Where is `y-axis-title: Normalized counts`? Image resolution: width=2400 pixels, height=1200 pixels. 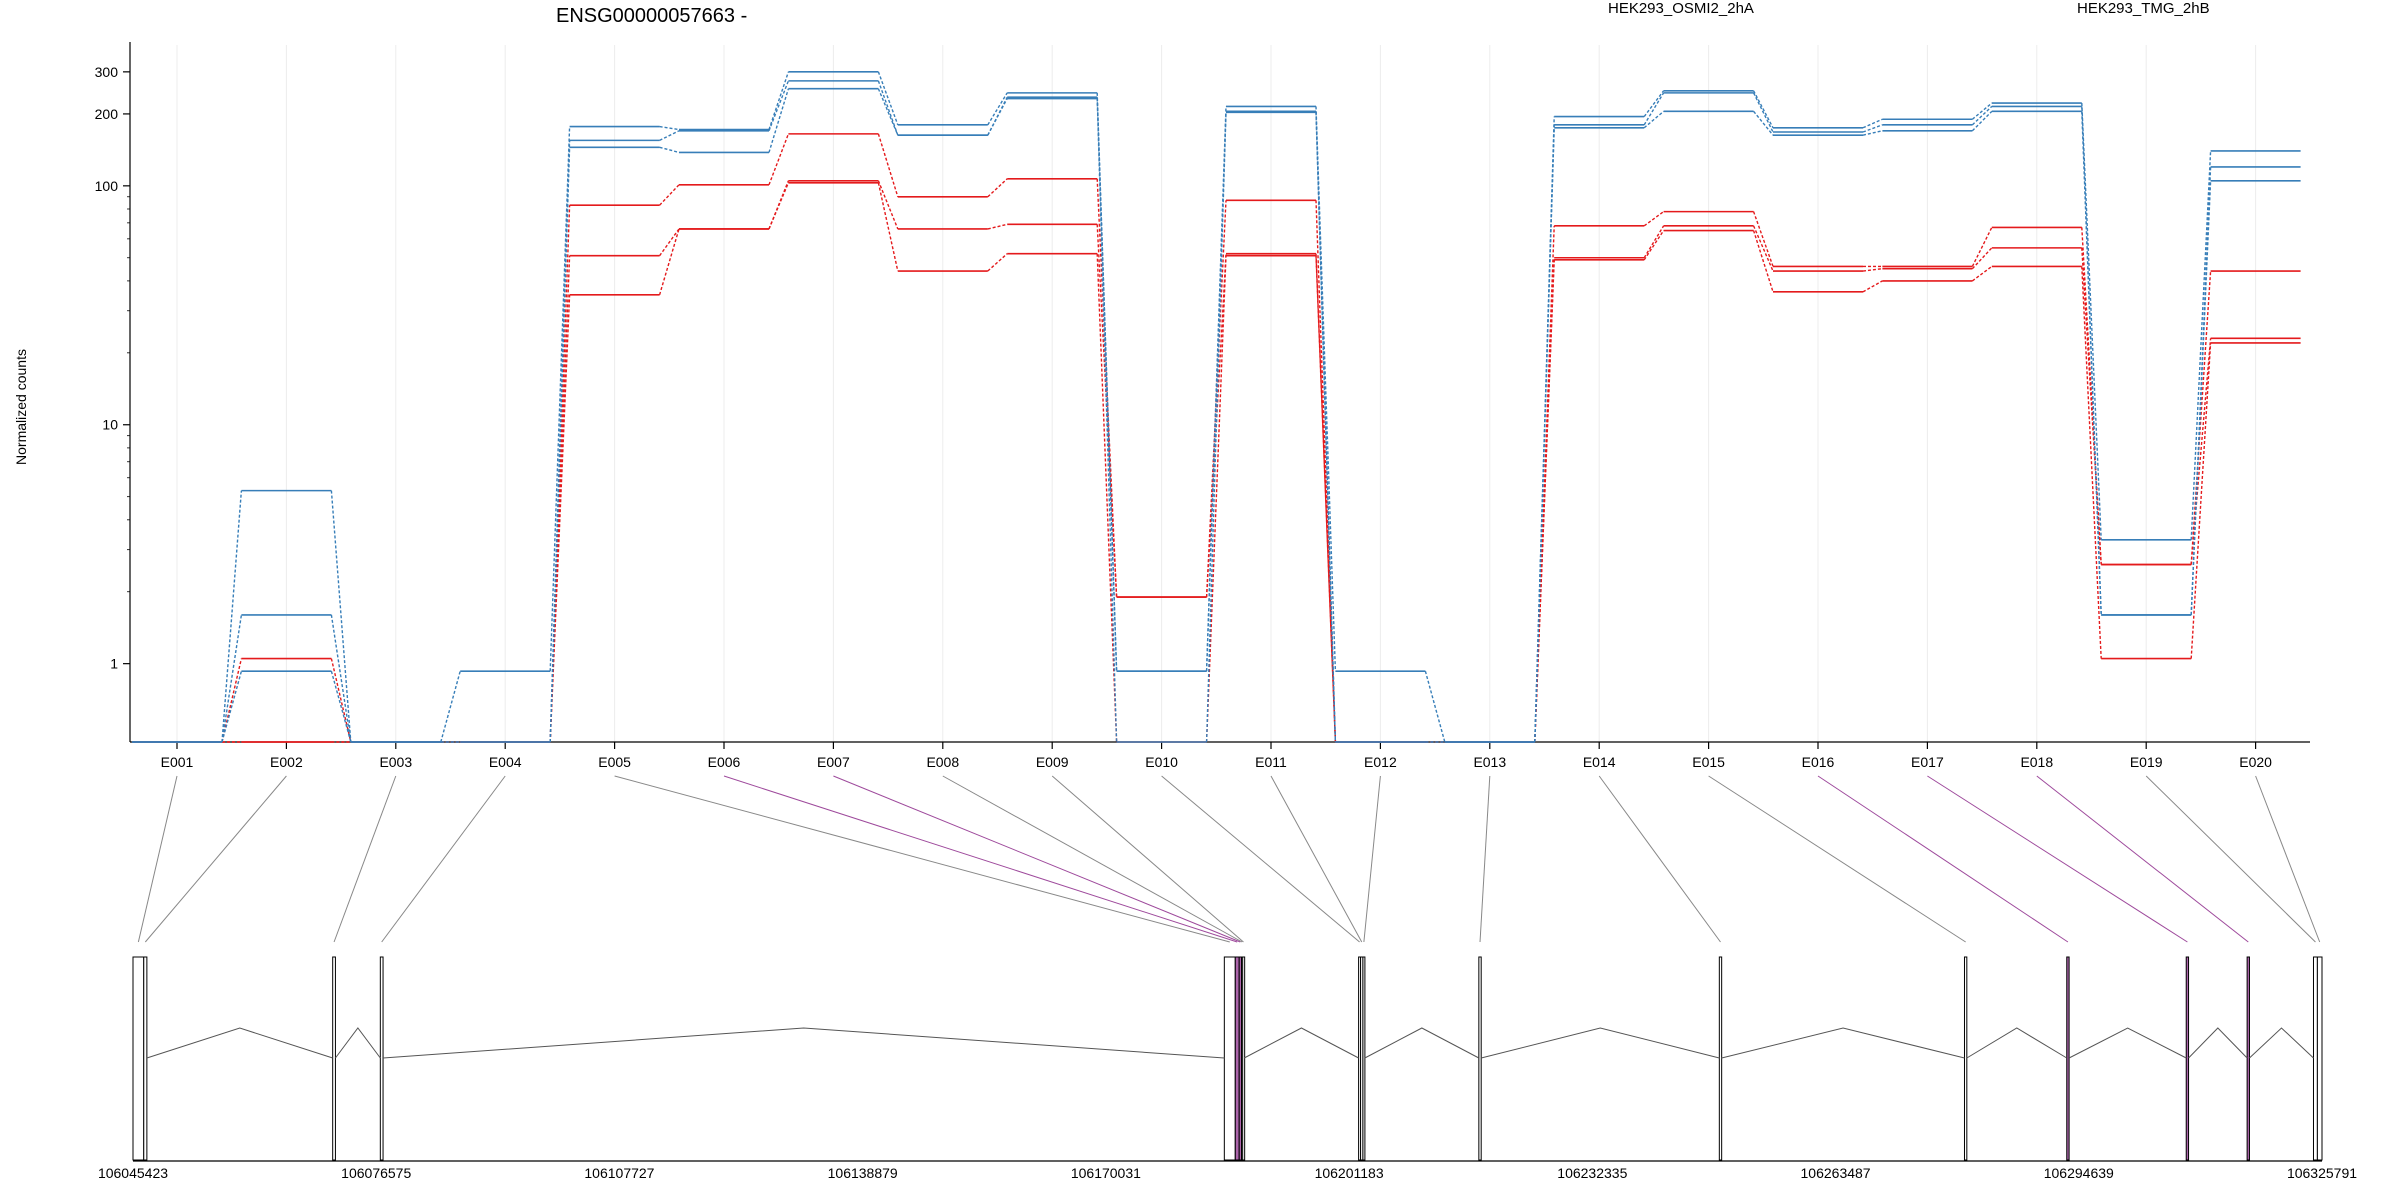
y-axis-title: Normalized counts is located at coordinates (21, 407).